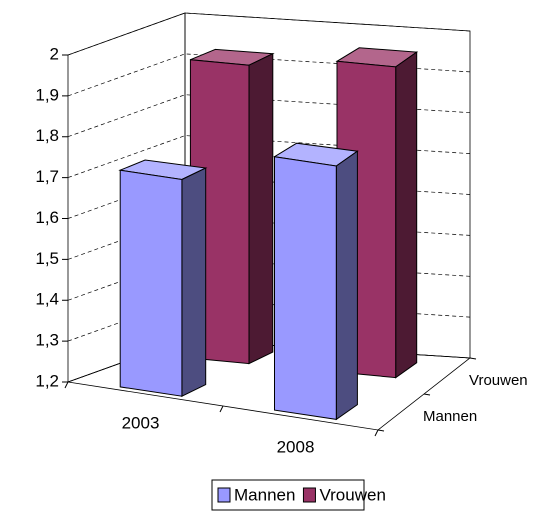  What do you see at coordinates (264, 494) in the screenshot?
I see `legend-label: Mannen` at bounding box center [264, 494].